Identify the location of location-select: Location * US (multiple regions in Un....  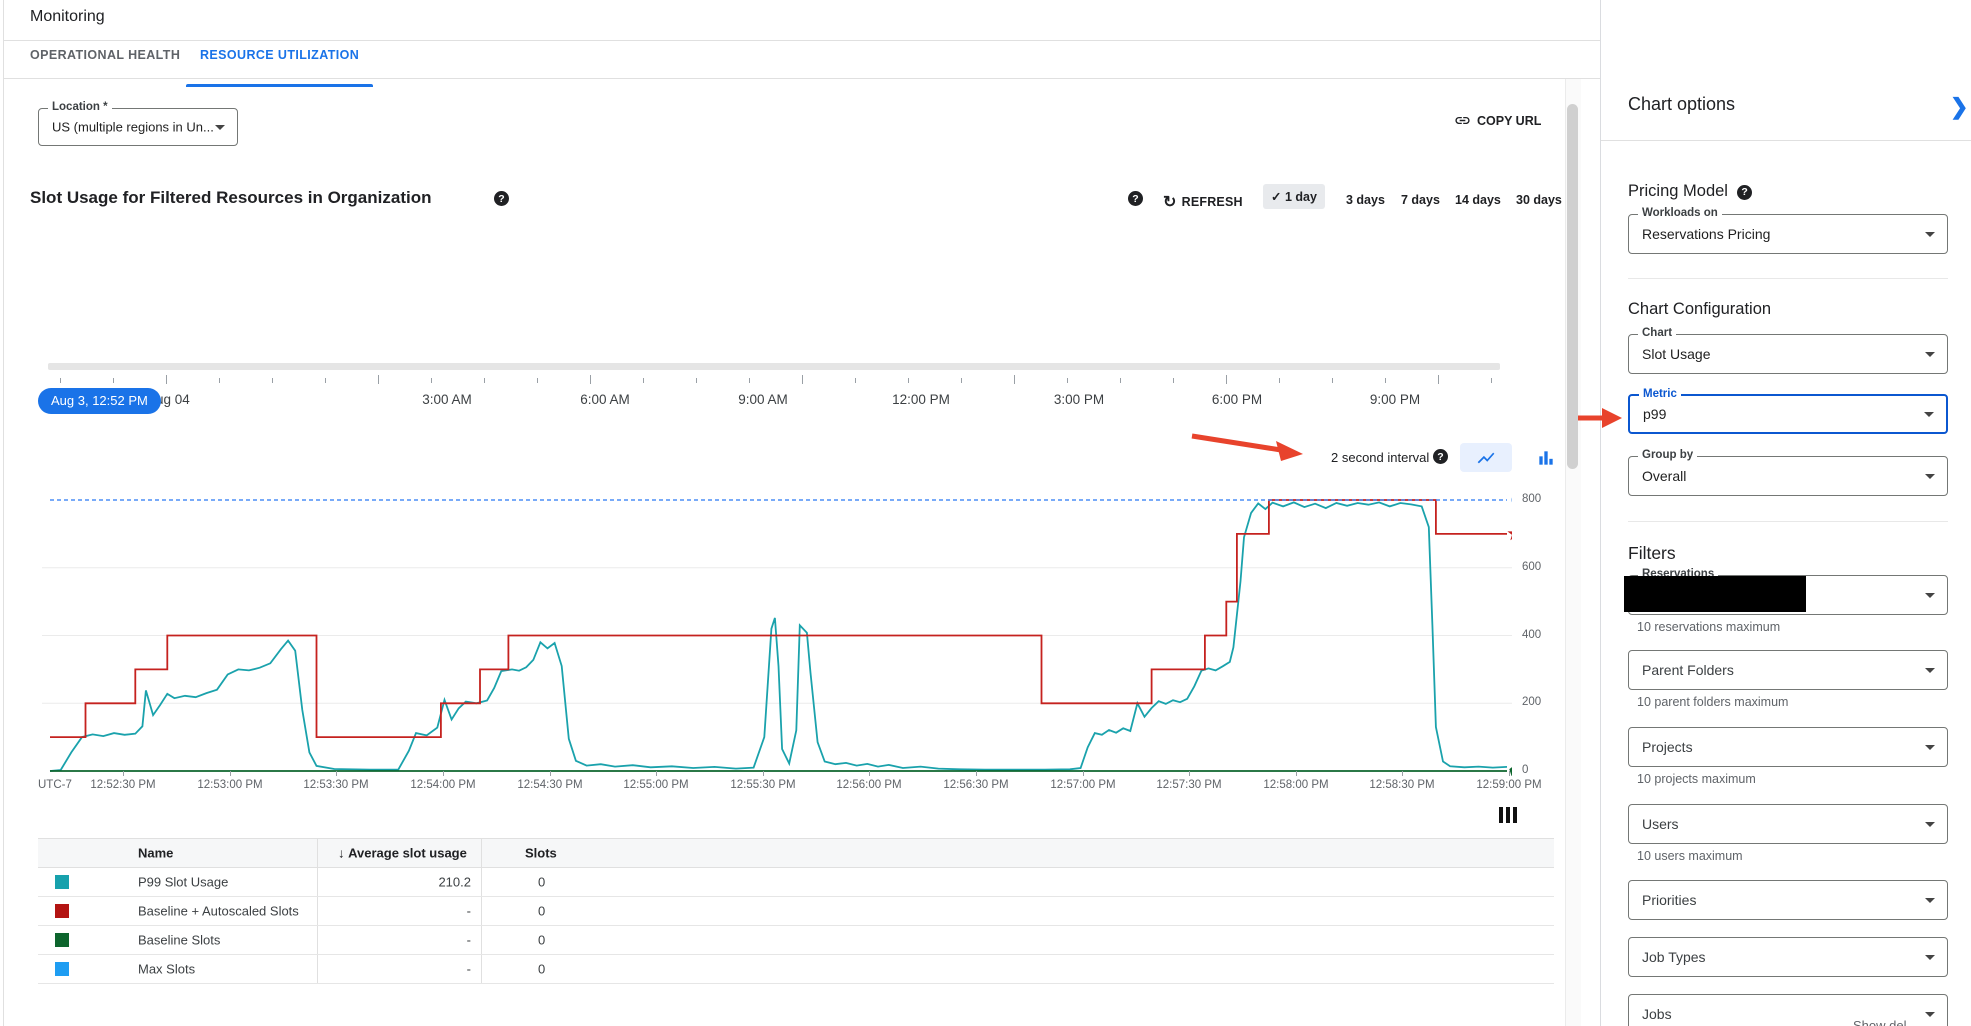
(138, 123).